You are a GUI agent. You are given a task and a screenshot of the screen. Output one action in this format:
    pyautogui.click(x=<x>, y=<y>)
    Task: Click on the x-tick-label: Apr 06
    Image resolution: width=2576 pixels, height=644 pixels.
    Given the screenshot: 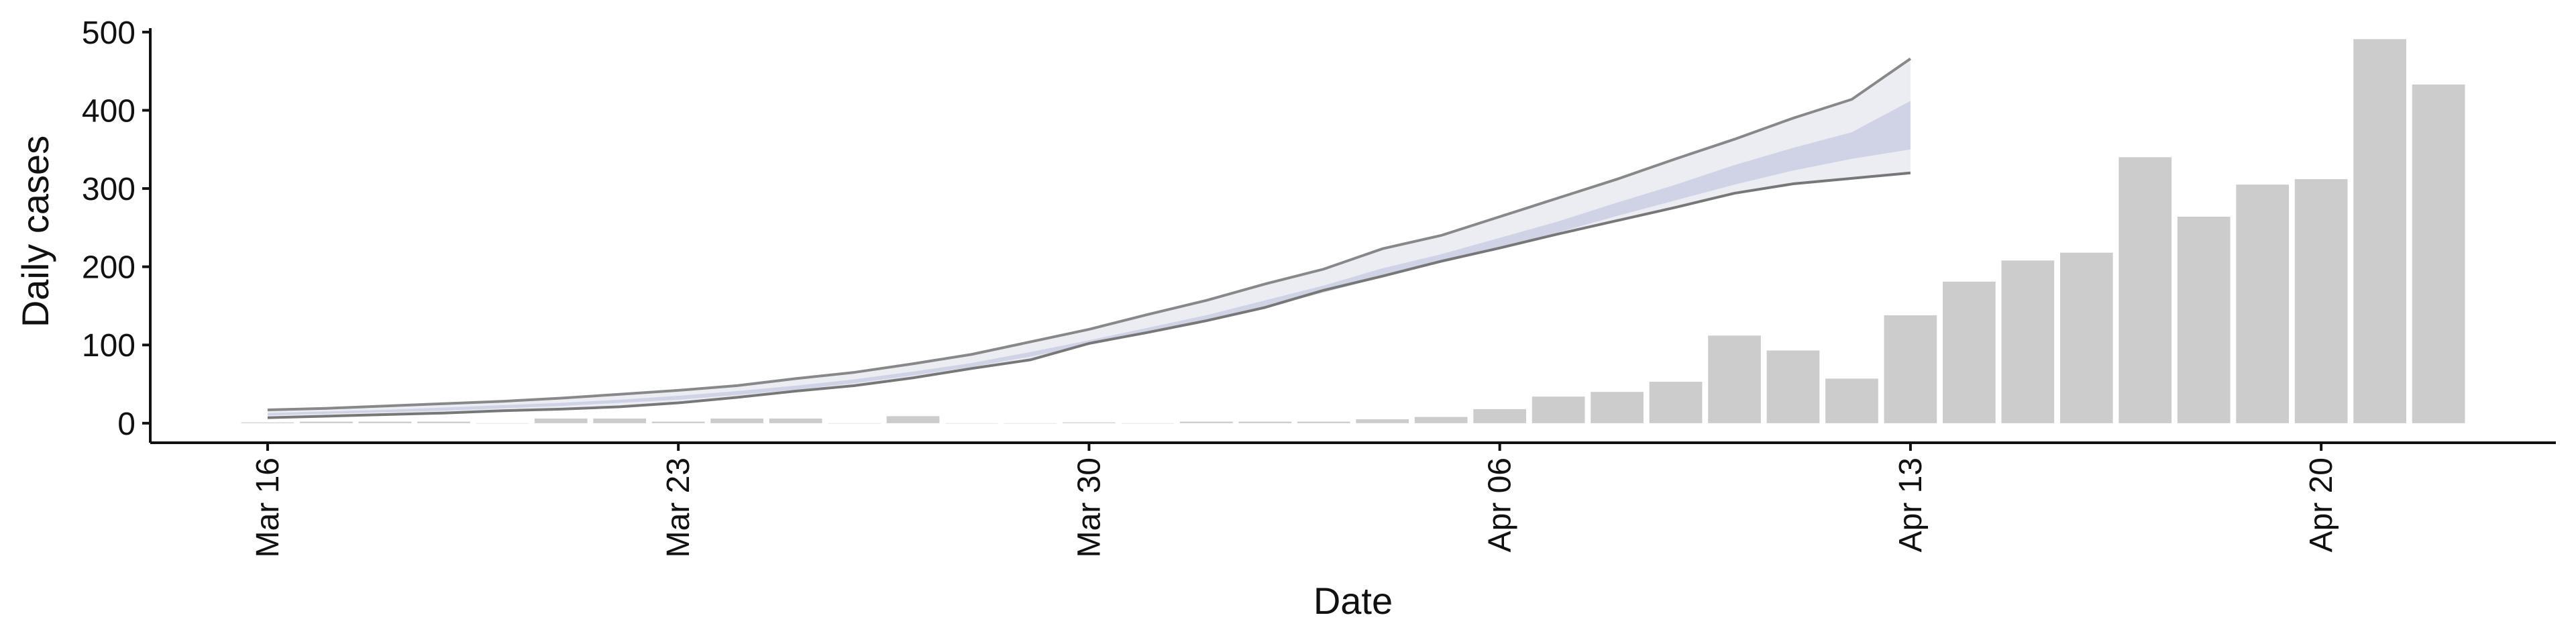 What is the action you would take?
    pyautogui.click(x=1500, y=505)
    